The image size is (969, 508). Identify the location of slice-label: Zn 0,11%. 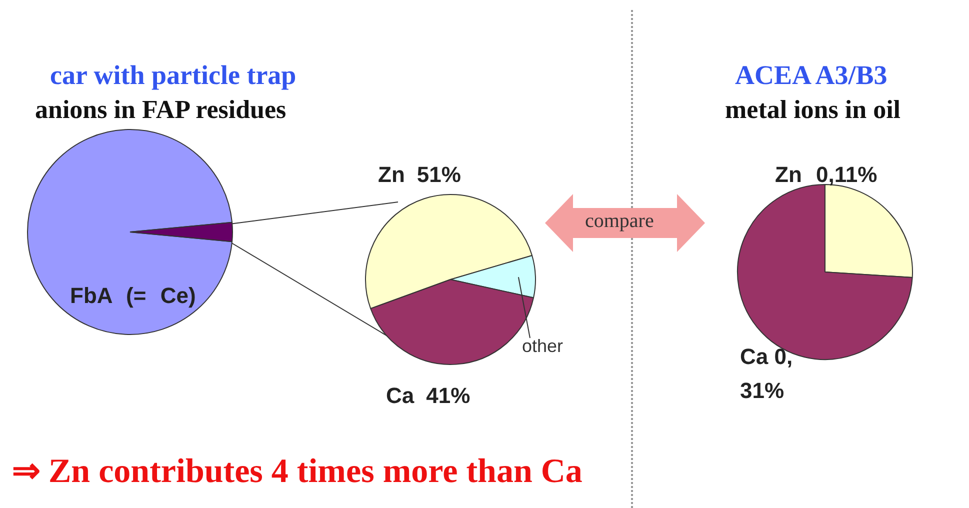
(826, 175).